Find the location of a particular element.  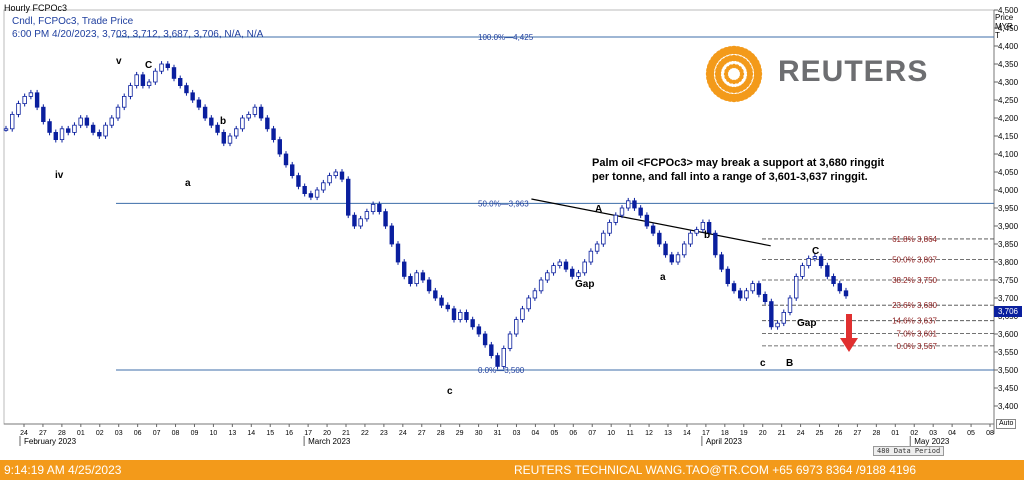

x-tick-label: 15 is located at coordinates (270, 433).